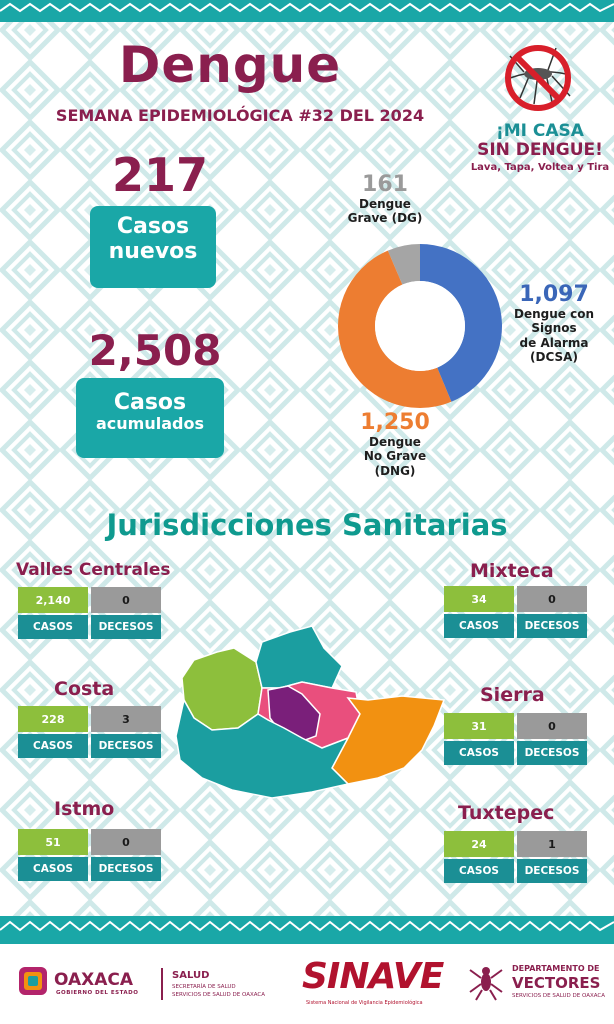 The width and height of the screenshot is (614, 1024). What do you see at coordinates (153, 252) in the screenshot?
I see `new-cases-label-2: nuevos` at bounding box center [153, 252].